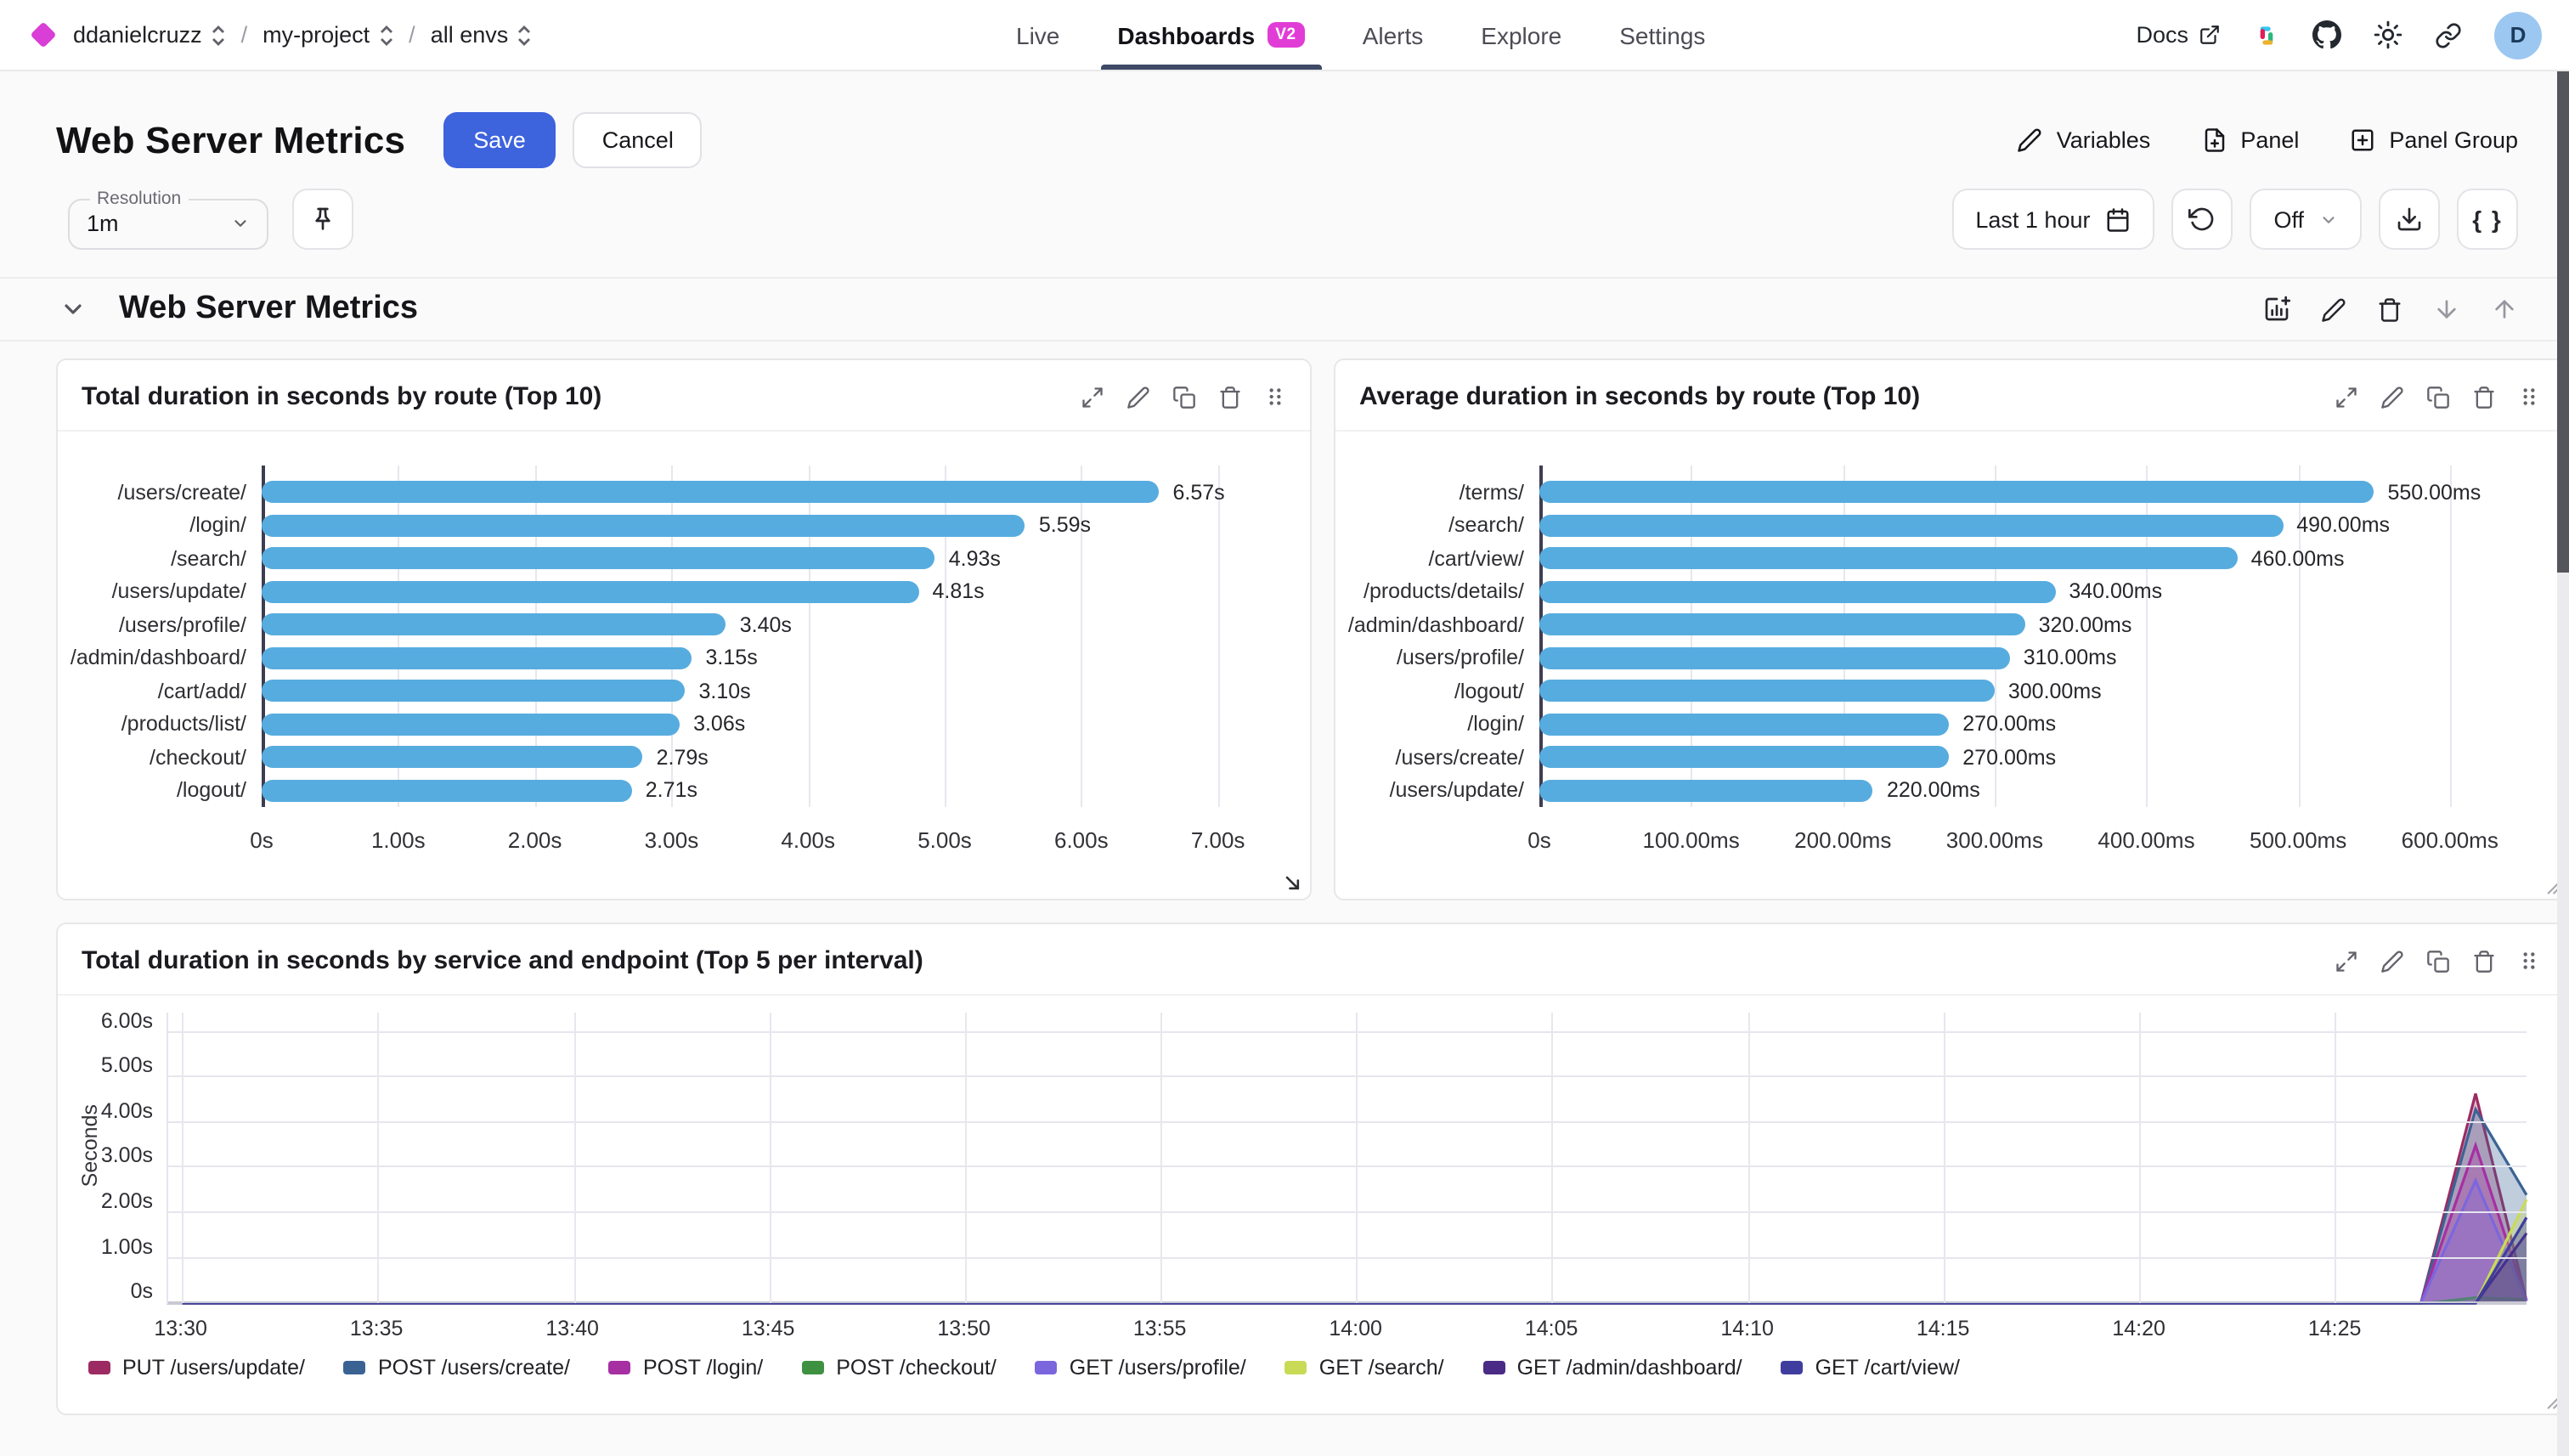 The image size is (2569, 1456). Describe the element at coordinates (2563, 322) in the screenshot. I see `scrollbar-thumb` at that location.